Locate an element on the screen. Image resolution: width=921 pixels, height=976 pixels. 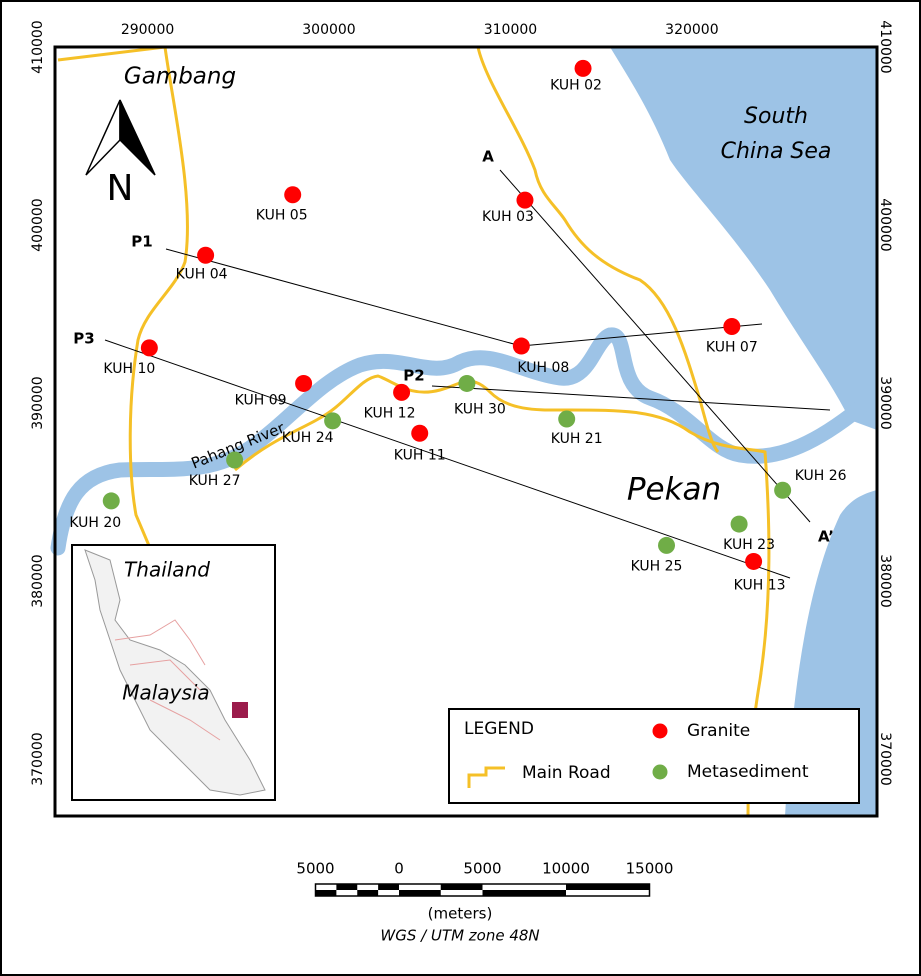
x-tick-label: 320000 is located at coordinates (691, 30).